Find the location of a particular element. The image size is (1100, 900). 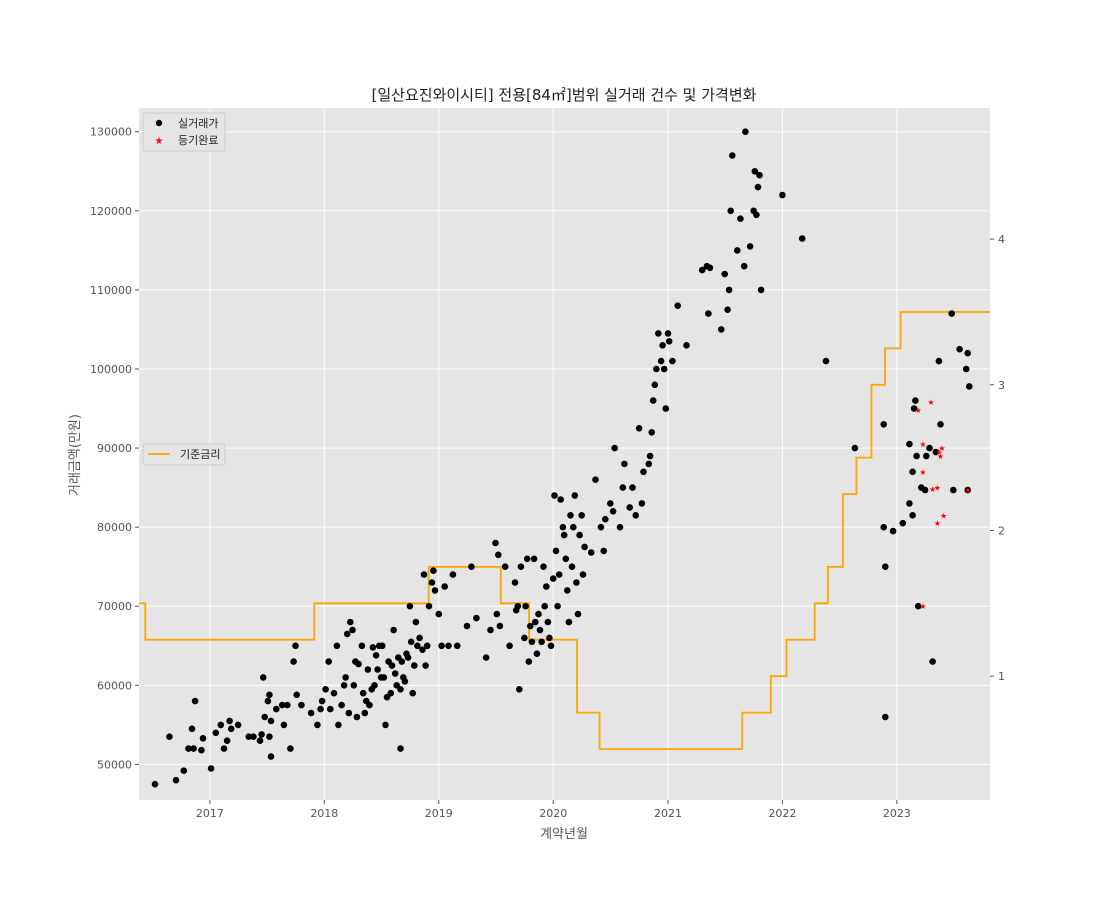

legend-rate-label: 기준금리 is located at coordinates (200, 454).